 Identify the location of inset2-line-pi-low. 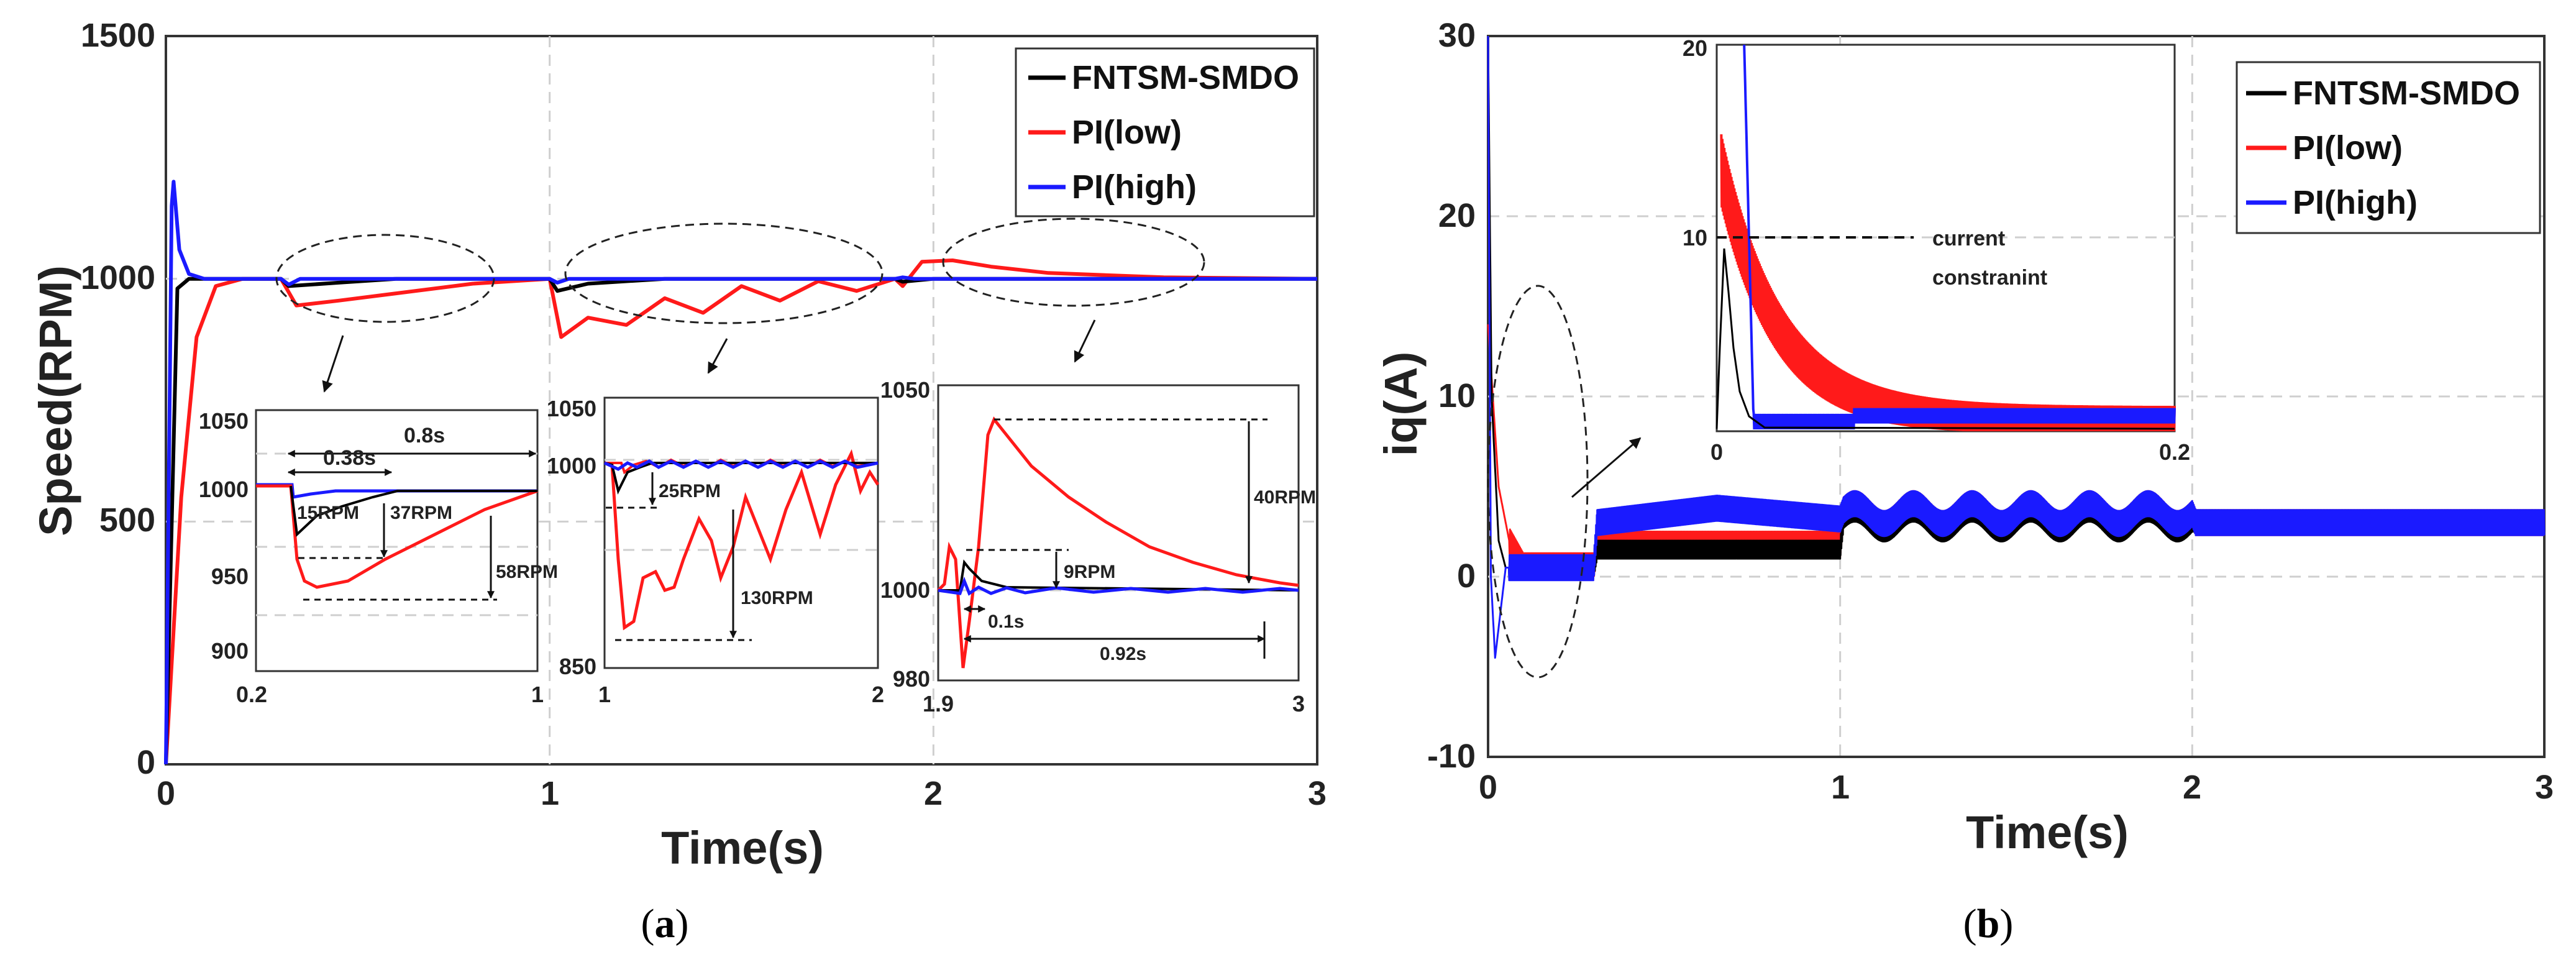
(742, 540).